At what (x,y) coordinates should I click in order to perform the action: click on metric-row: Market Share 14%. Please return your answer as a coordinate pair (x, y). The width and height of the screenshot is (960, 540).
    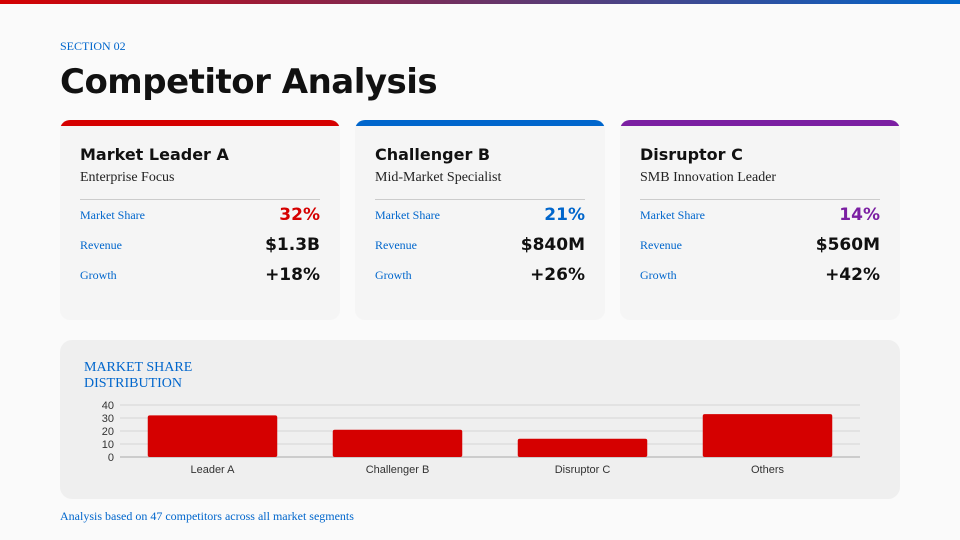
    Looking at the image, I should click on (760, 215).